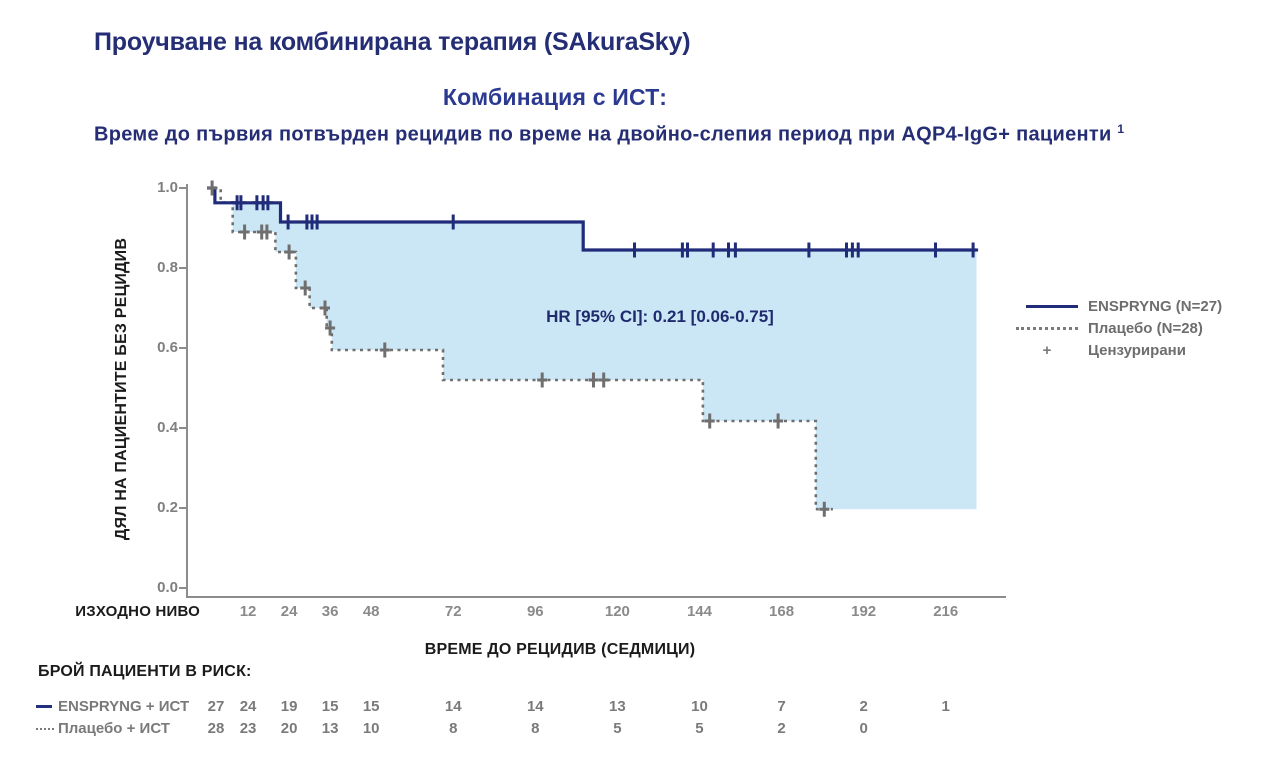 The image size is (1280, 767). Describe the element at coordinates (1119, 306) in the screenshot. I see `legend-item-enspryng: ENSPRYNG (N=27)` at that location.